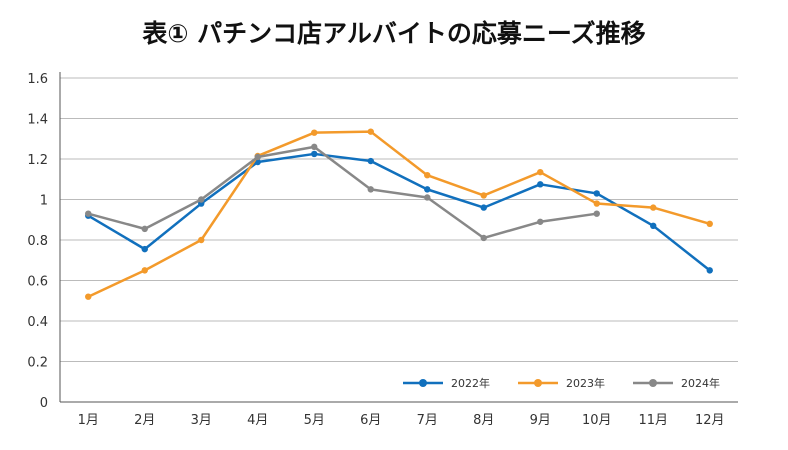 The height and width of the screenshot is (450, 788). What do you see at coordinates (44, 201) in the screenshot?
I see `y-tick-label: 1` at bounding box center [44, 201].